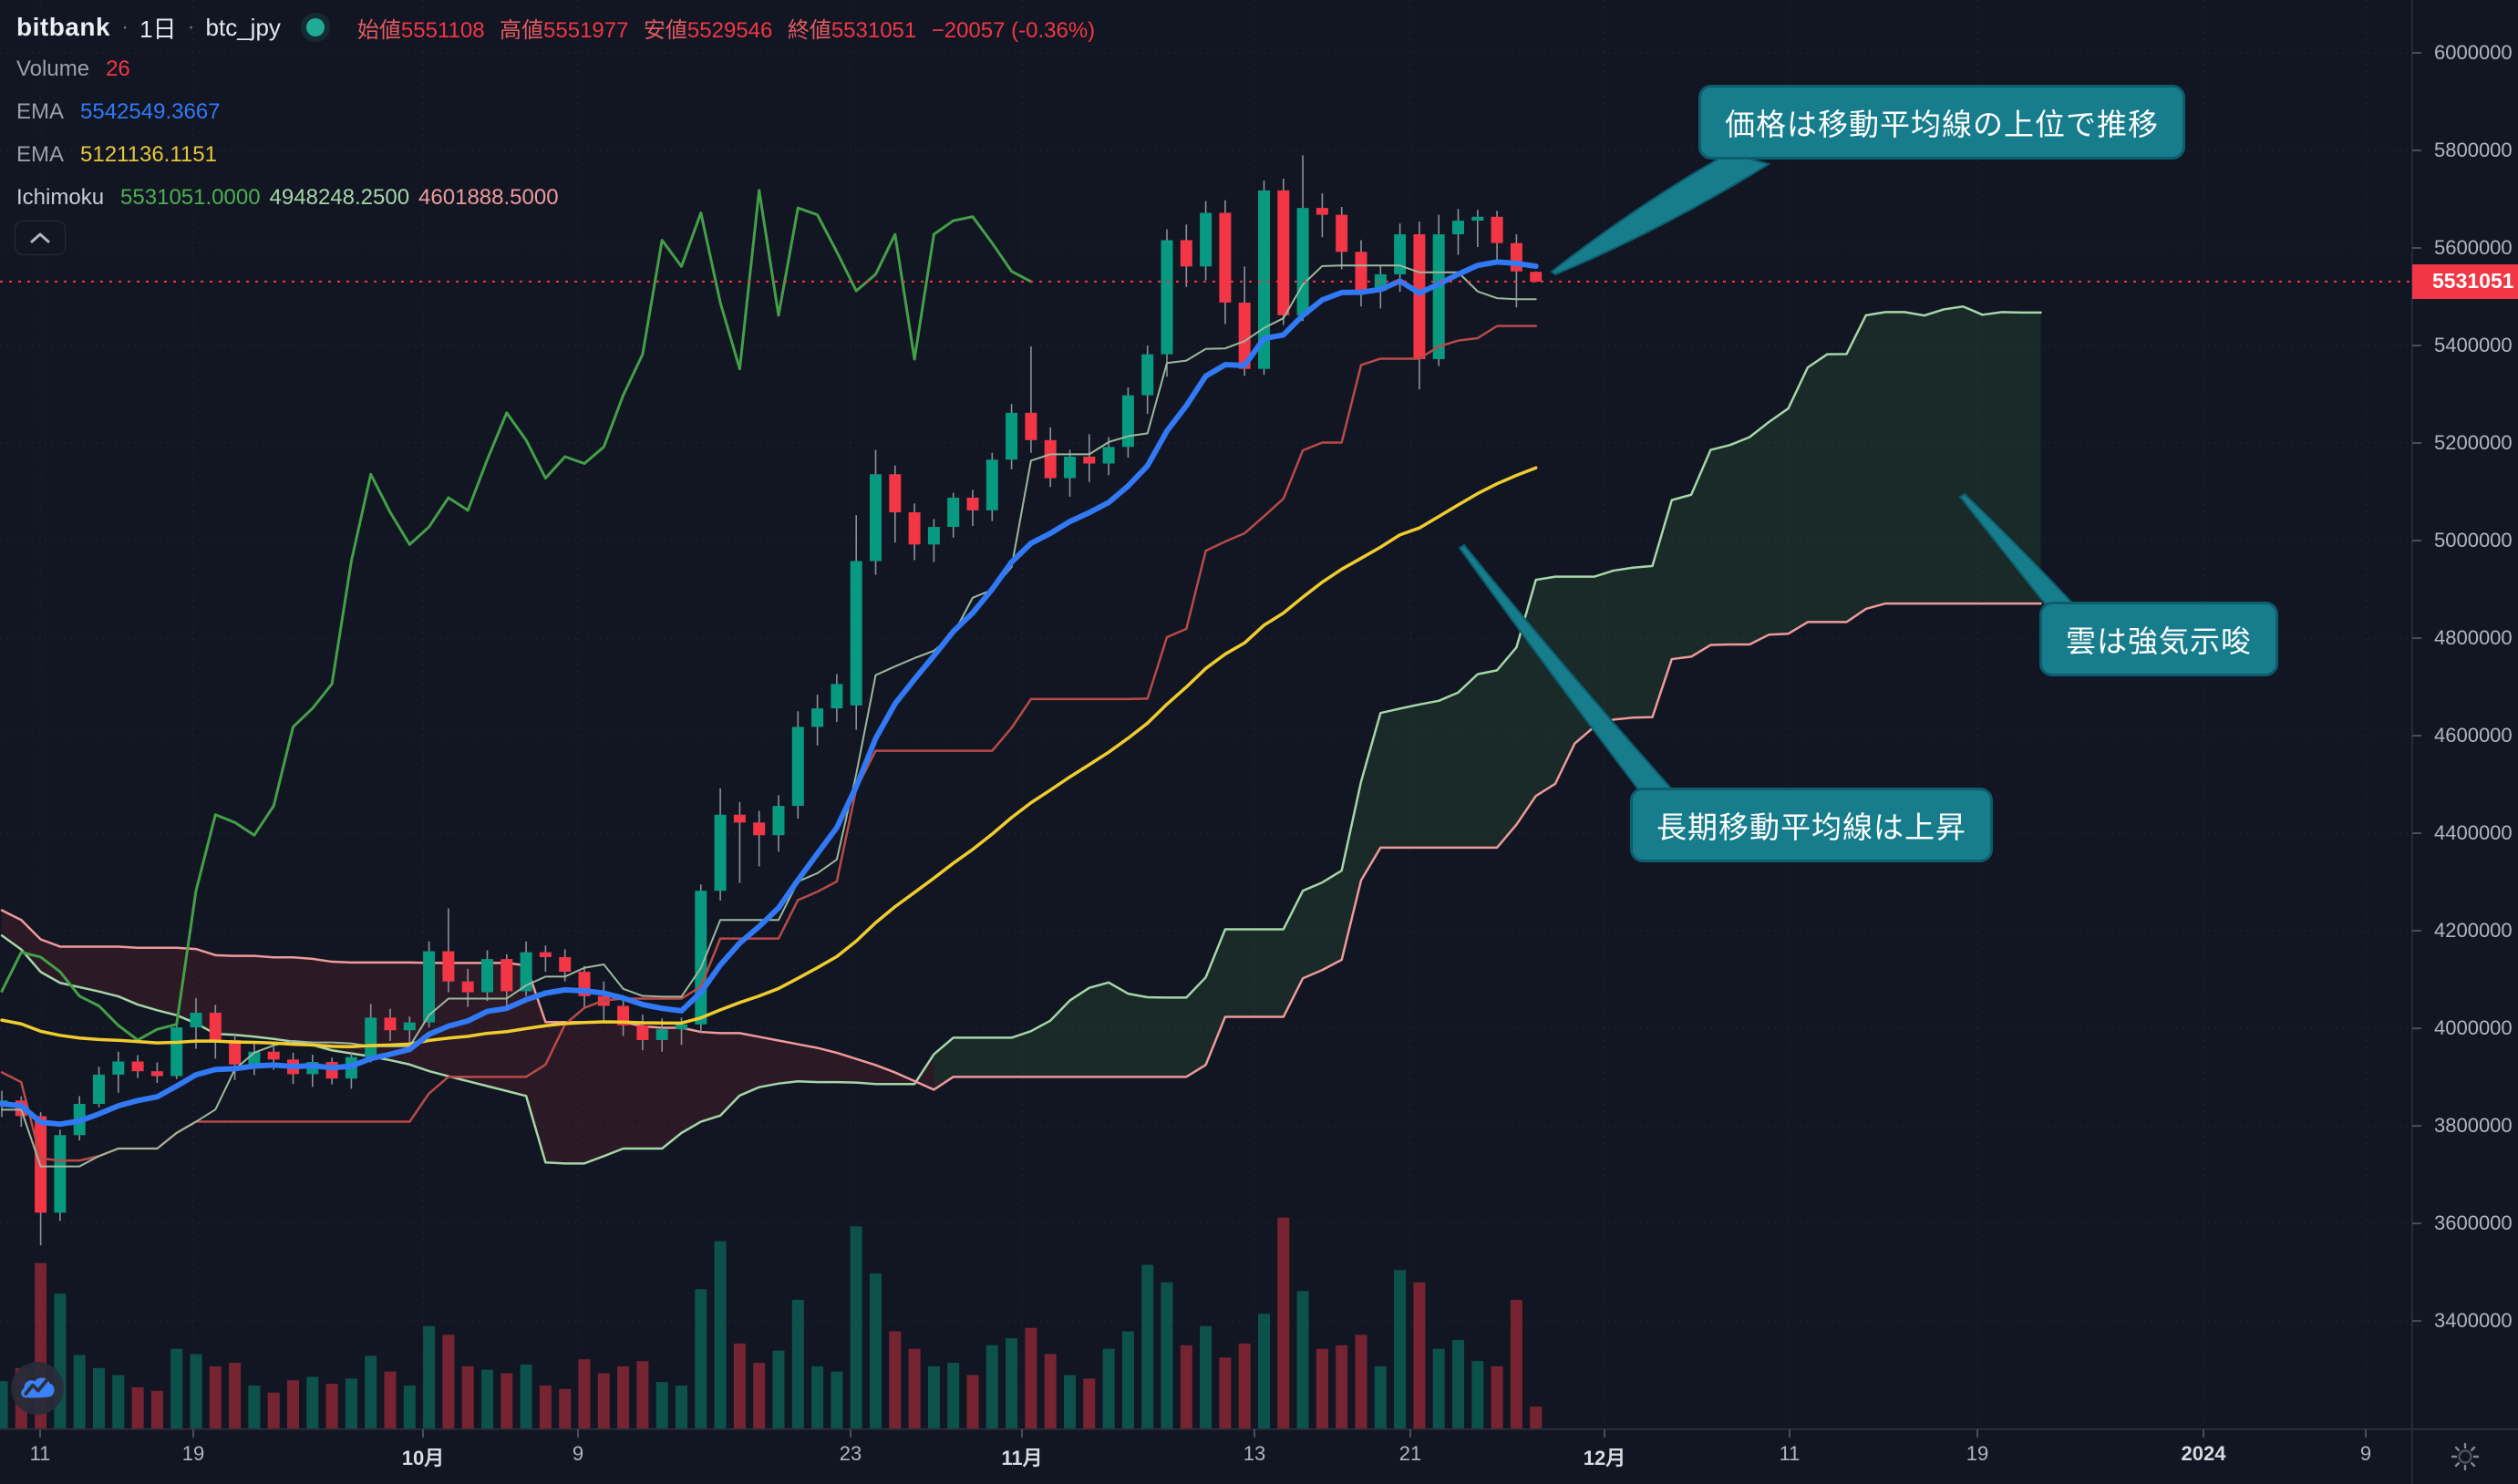 This screenshot has height=1484, width=2518. What do you see at coordinates (729, 30) in the screenshot?
I see `low-value: 5529546` at bounding box center [729, 30].